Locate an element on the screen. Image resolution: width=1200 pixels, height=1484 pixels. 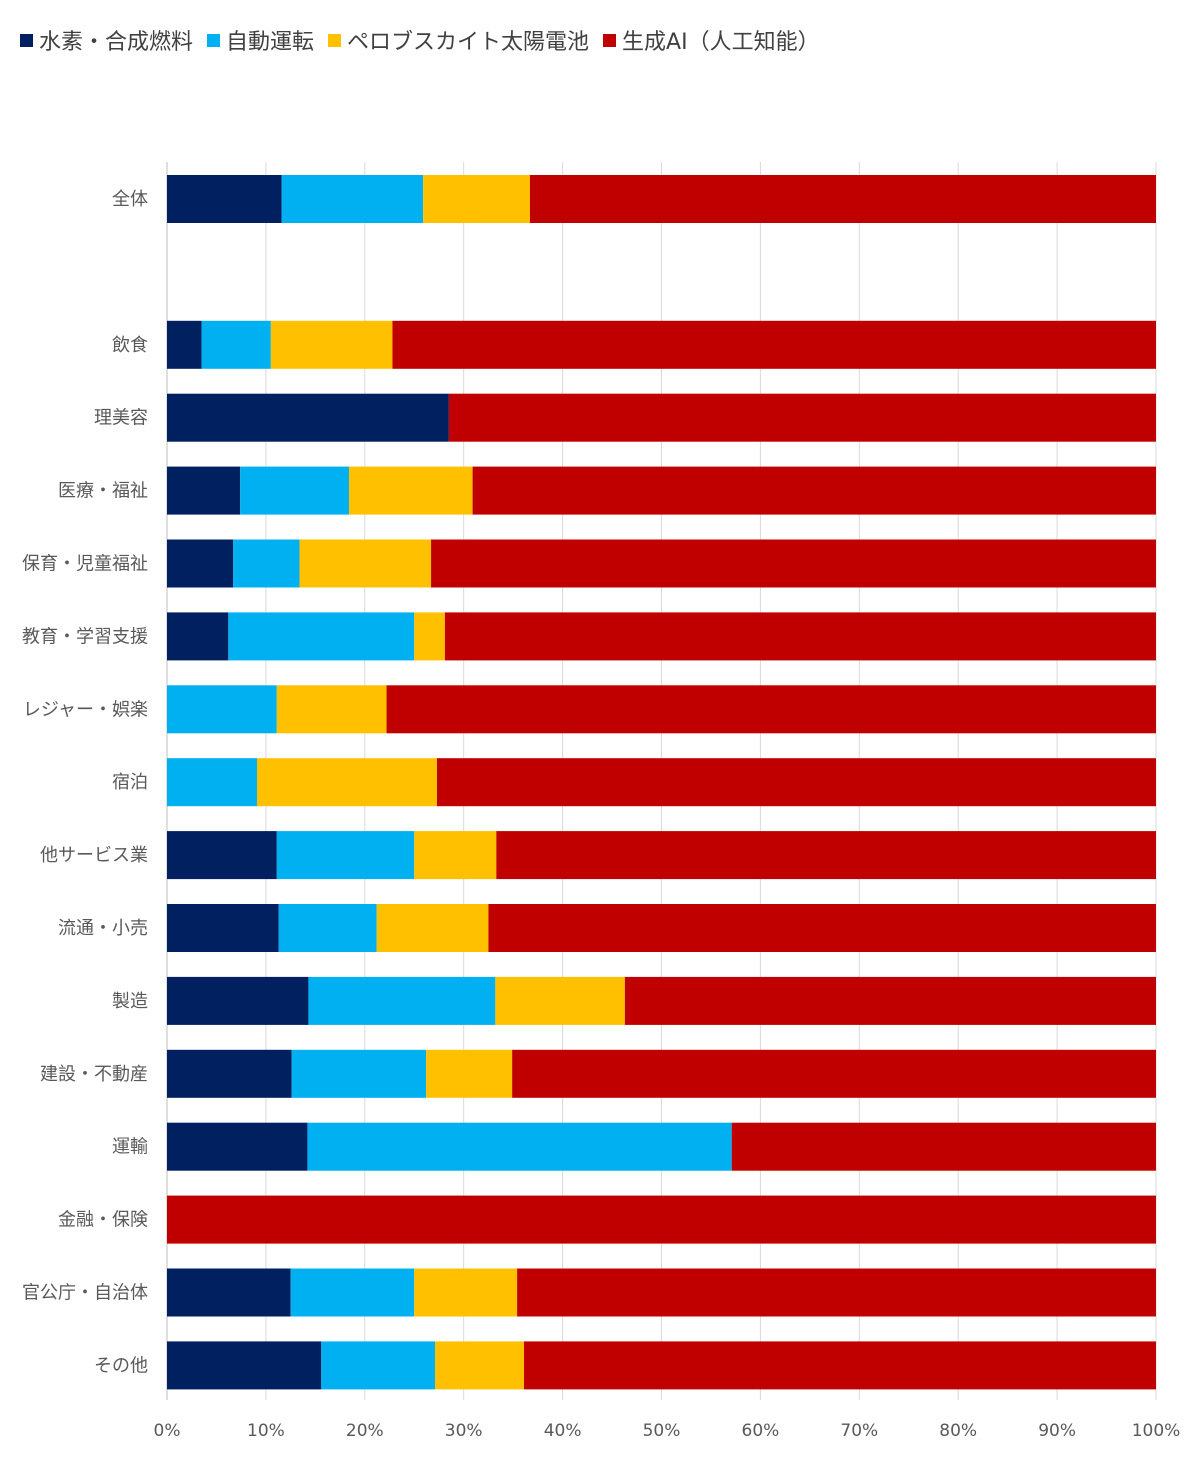
category-label: 教育・学習支援 is located at coordinates (85, 636).